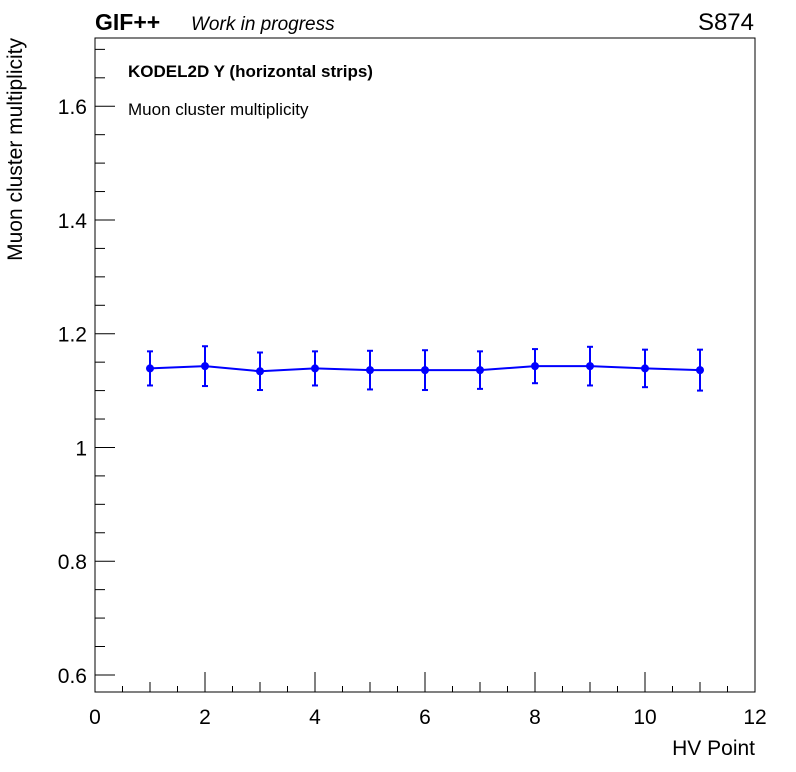 The height and width of the screenshot is (772, 796). I want to click on x-tick-label: 0, so click(95, 717).